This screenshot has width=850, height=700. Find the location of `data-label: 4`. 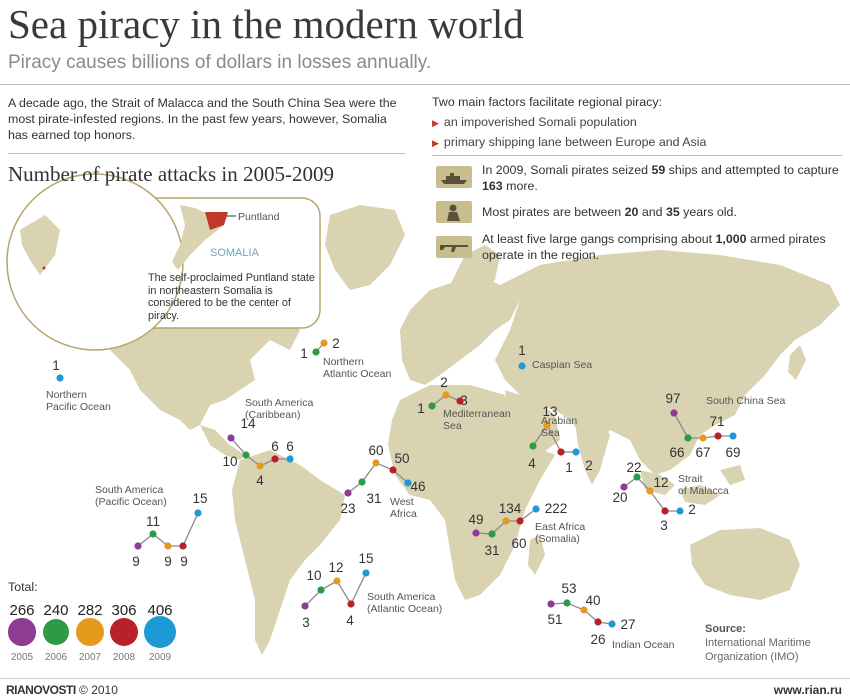

data-label: 4 is located at coordinates (532, 463).